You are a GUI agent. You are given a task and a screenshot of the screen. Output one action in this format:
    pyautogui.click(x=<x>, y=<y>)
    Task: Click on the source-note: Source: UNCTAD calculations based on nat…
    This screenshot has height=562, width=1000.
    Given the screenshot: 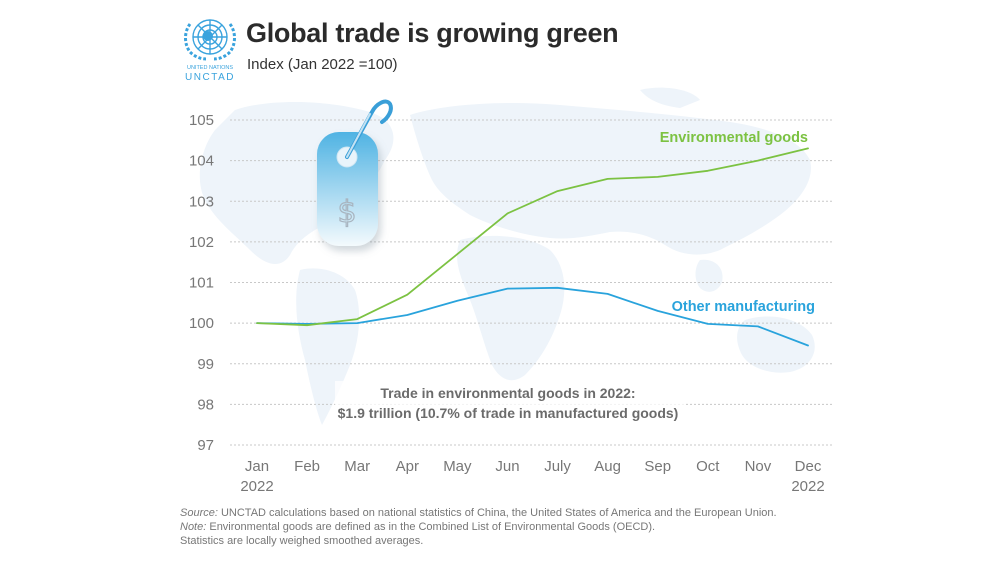 What is the action you would take?
    pyautogui.click(x=478, y=513)
    